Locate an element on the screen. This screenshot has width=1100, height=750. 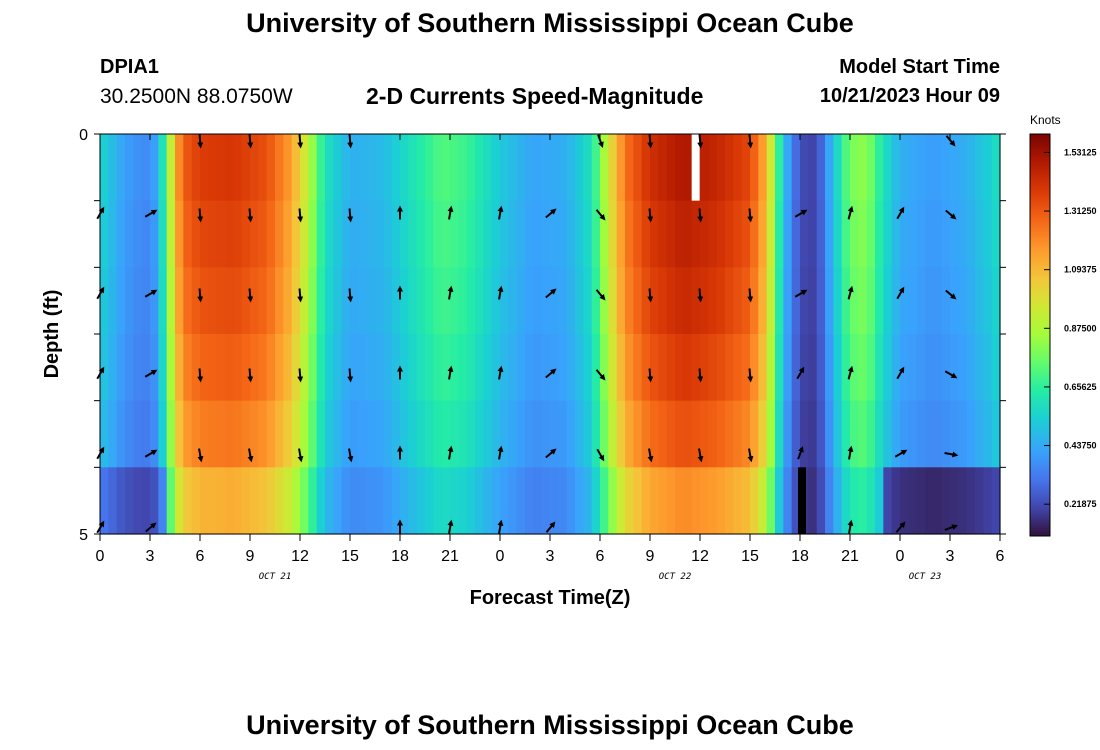
x-tick-label: 6 is located at coordinates (1000, 556).